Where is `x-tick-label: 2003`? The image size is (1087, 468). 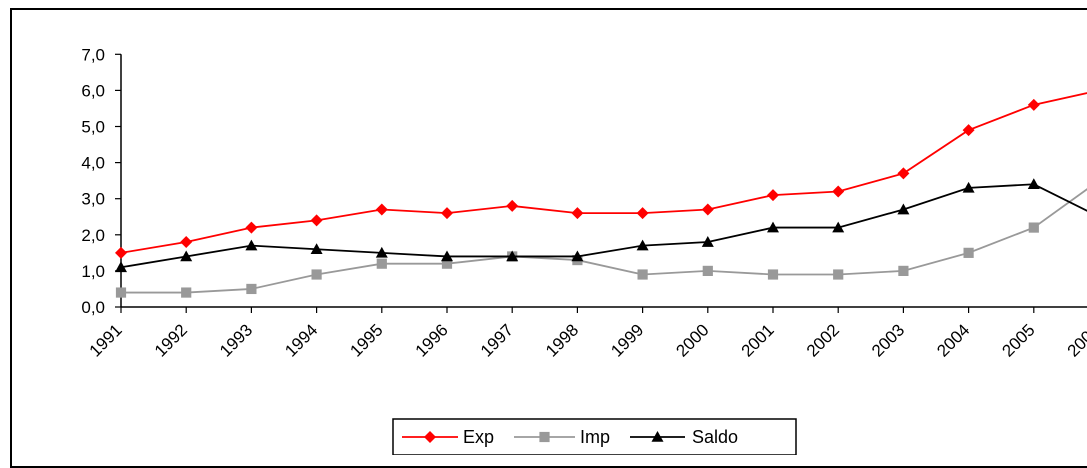
x-tick-label: 2003 is located at coordinates (888, 340).